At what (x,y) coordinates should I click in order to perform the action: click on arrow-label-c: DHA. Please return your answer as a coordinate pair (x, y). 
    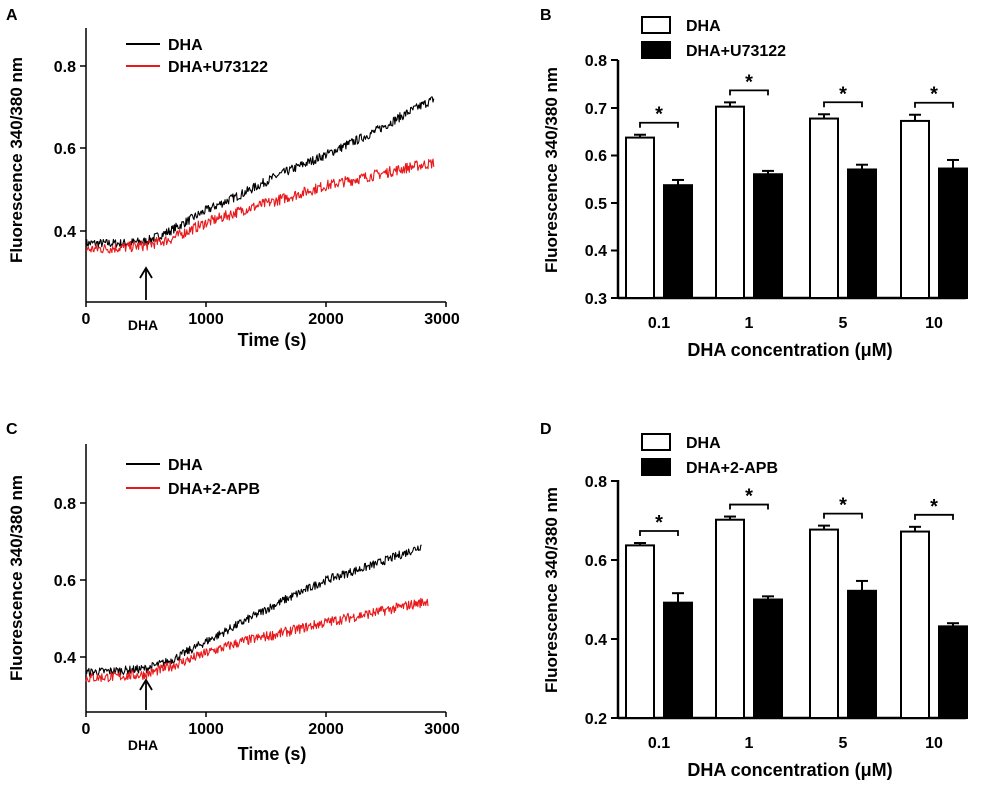
    Looking at the image, I should click on (143, 745).